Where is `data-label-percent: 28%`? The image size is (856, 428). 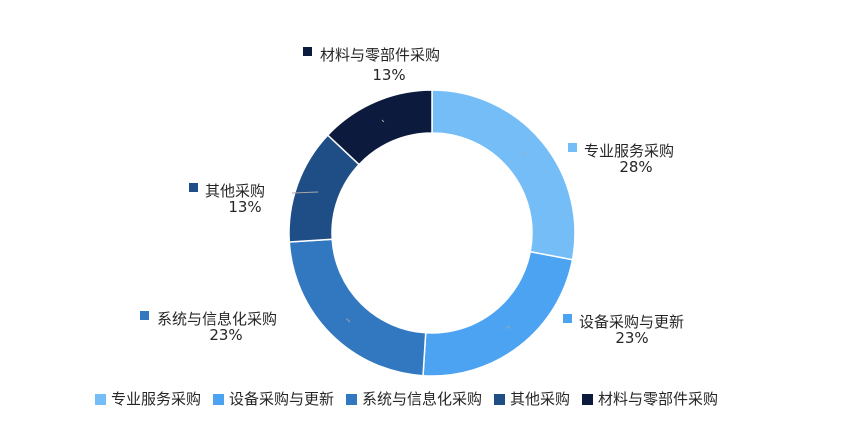
data-label-percent: 28% is located at coordinates (635, 167).